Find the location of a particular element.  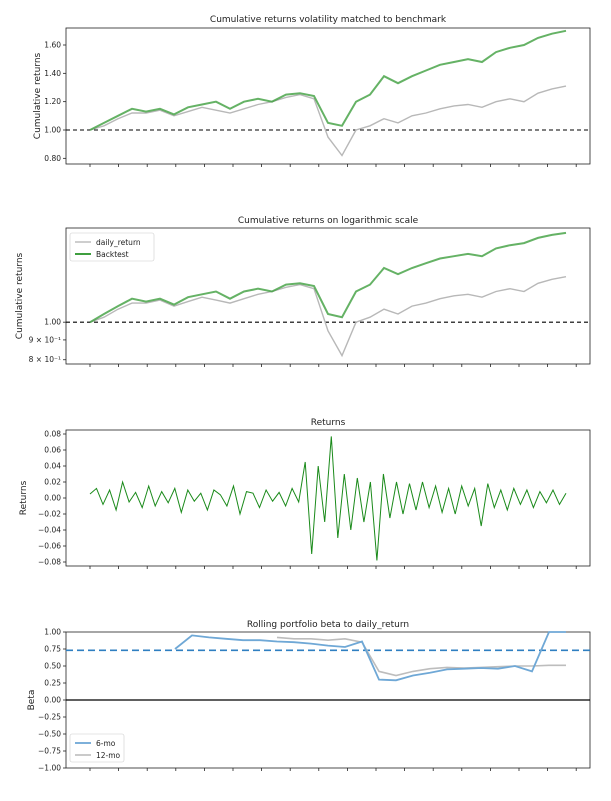

y-tick-label: 1.60 is located at coordinates (52, 45).